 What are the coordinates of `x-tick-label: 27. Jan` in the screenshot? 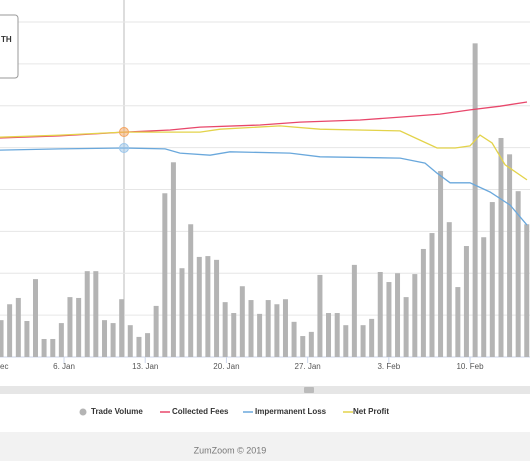 It's located at (308, 366).